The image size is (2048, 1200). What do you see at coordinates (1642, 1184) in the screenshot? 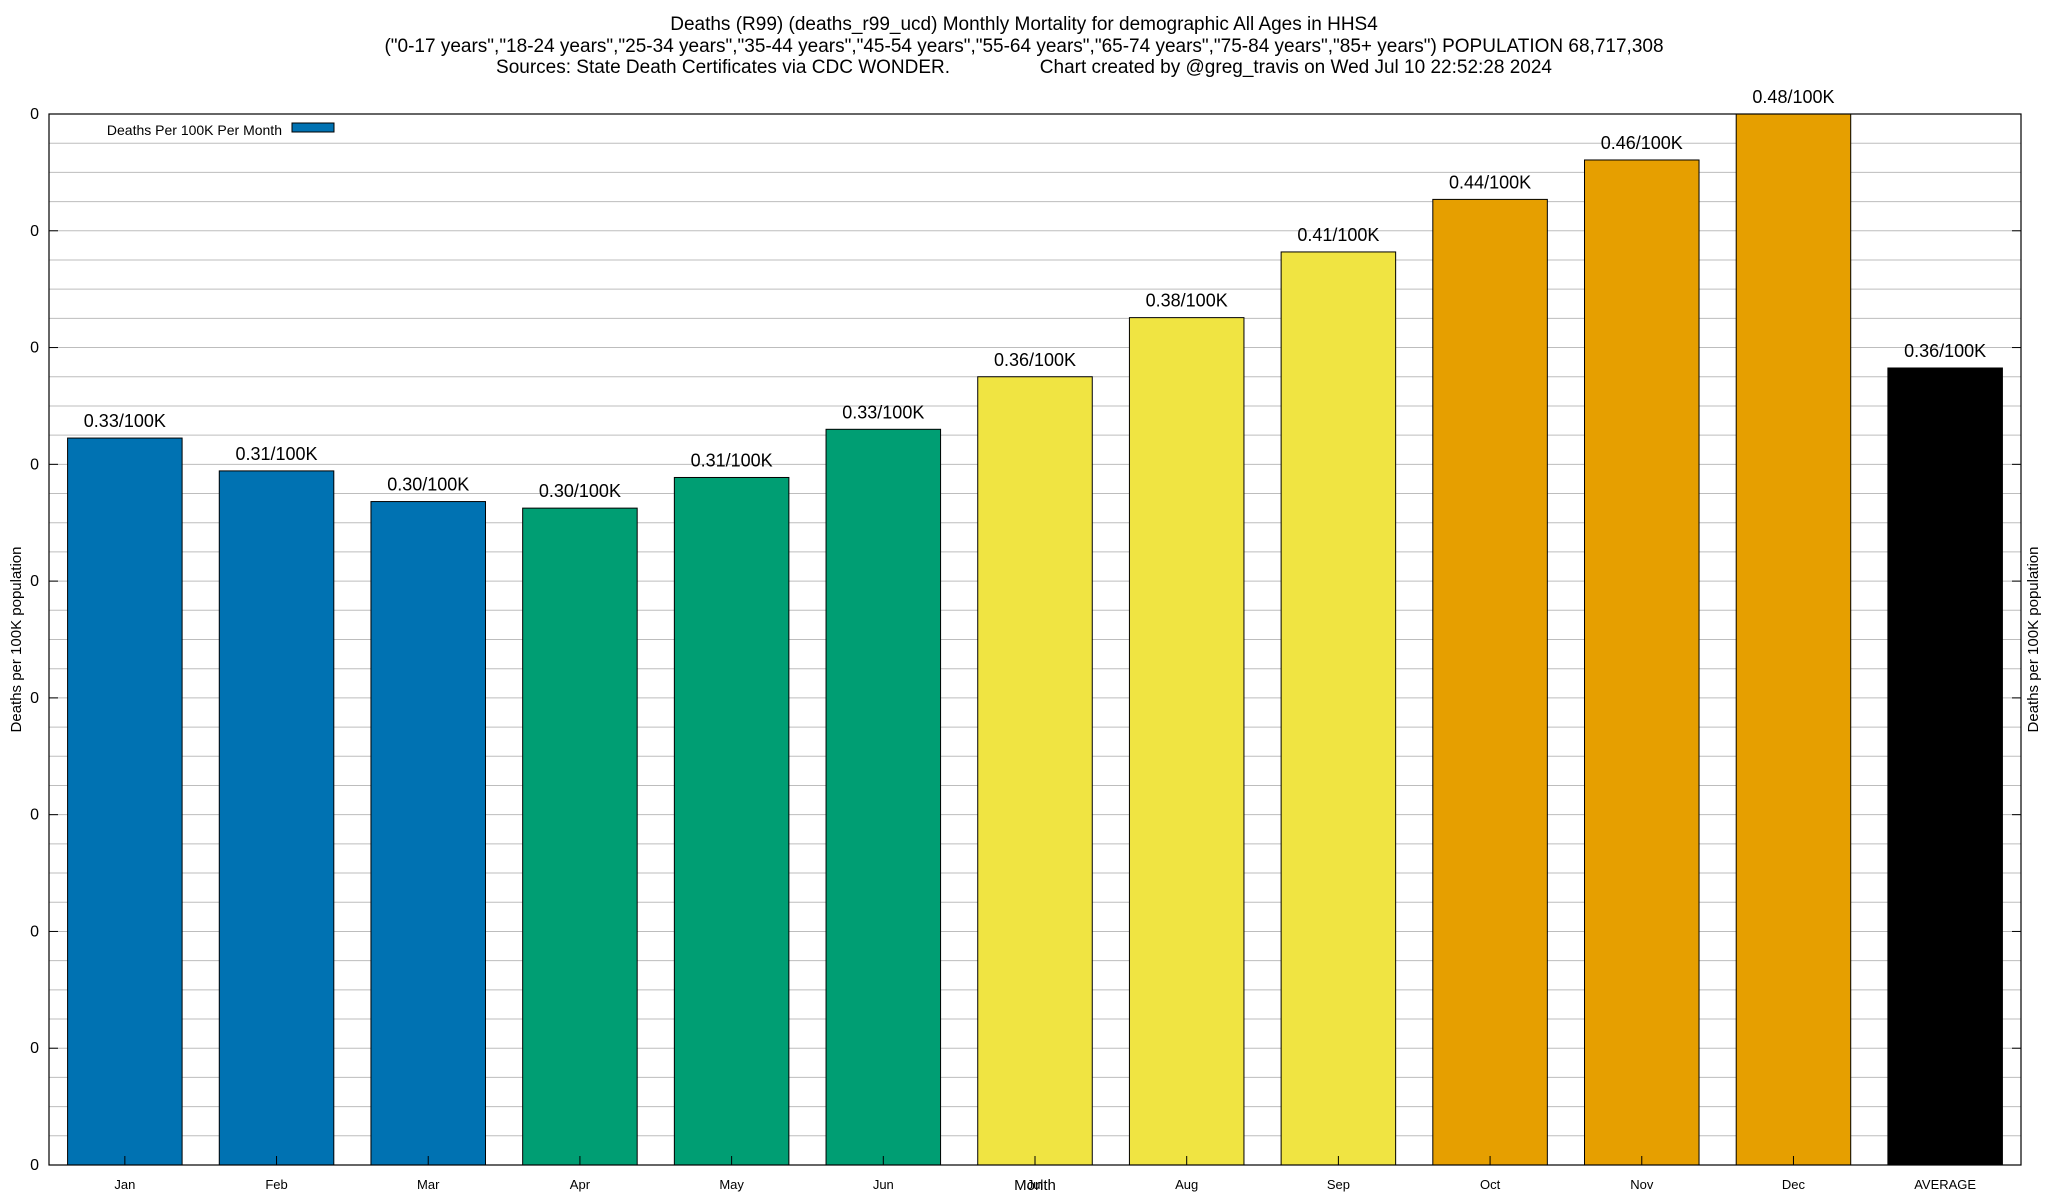
I see `x-tick-label: Nov` at bounding box center [1642, 1184].